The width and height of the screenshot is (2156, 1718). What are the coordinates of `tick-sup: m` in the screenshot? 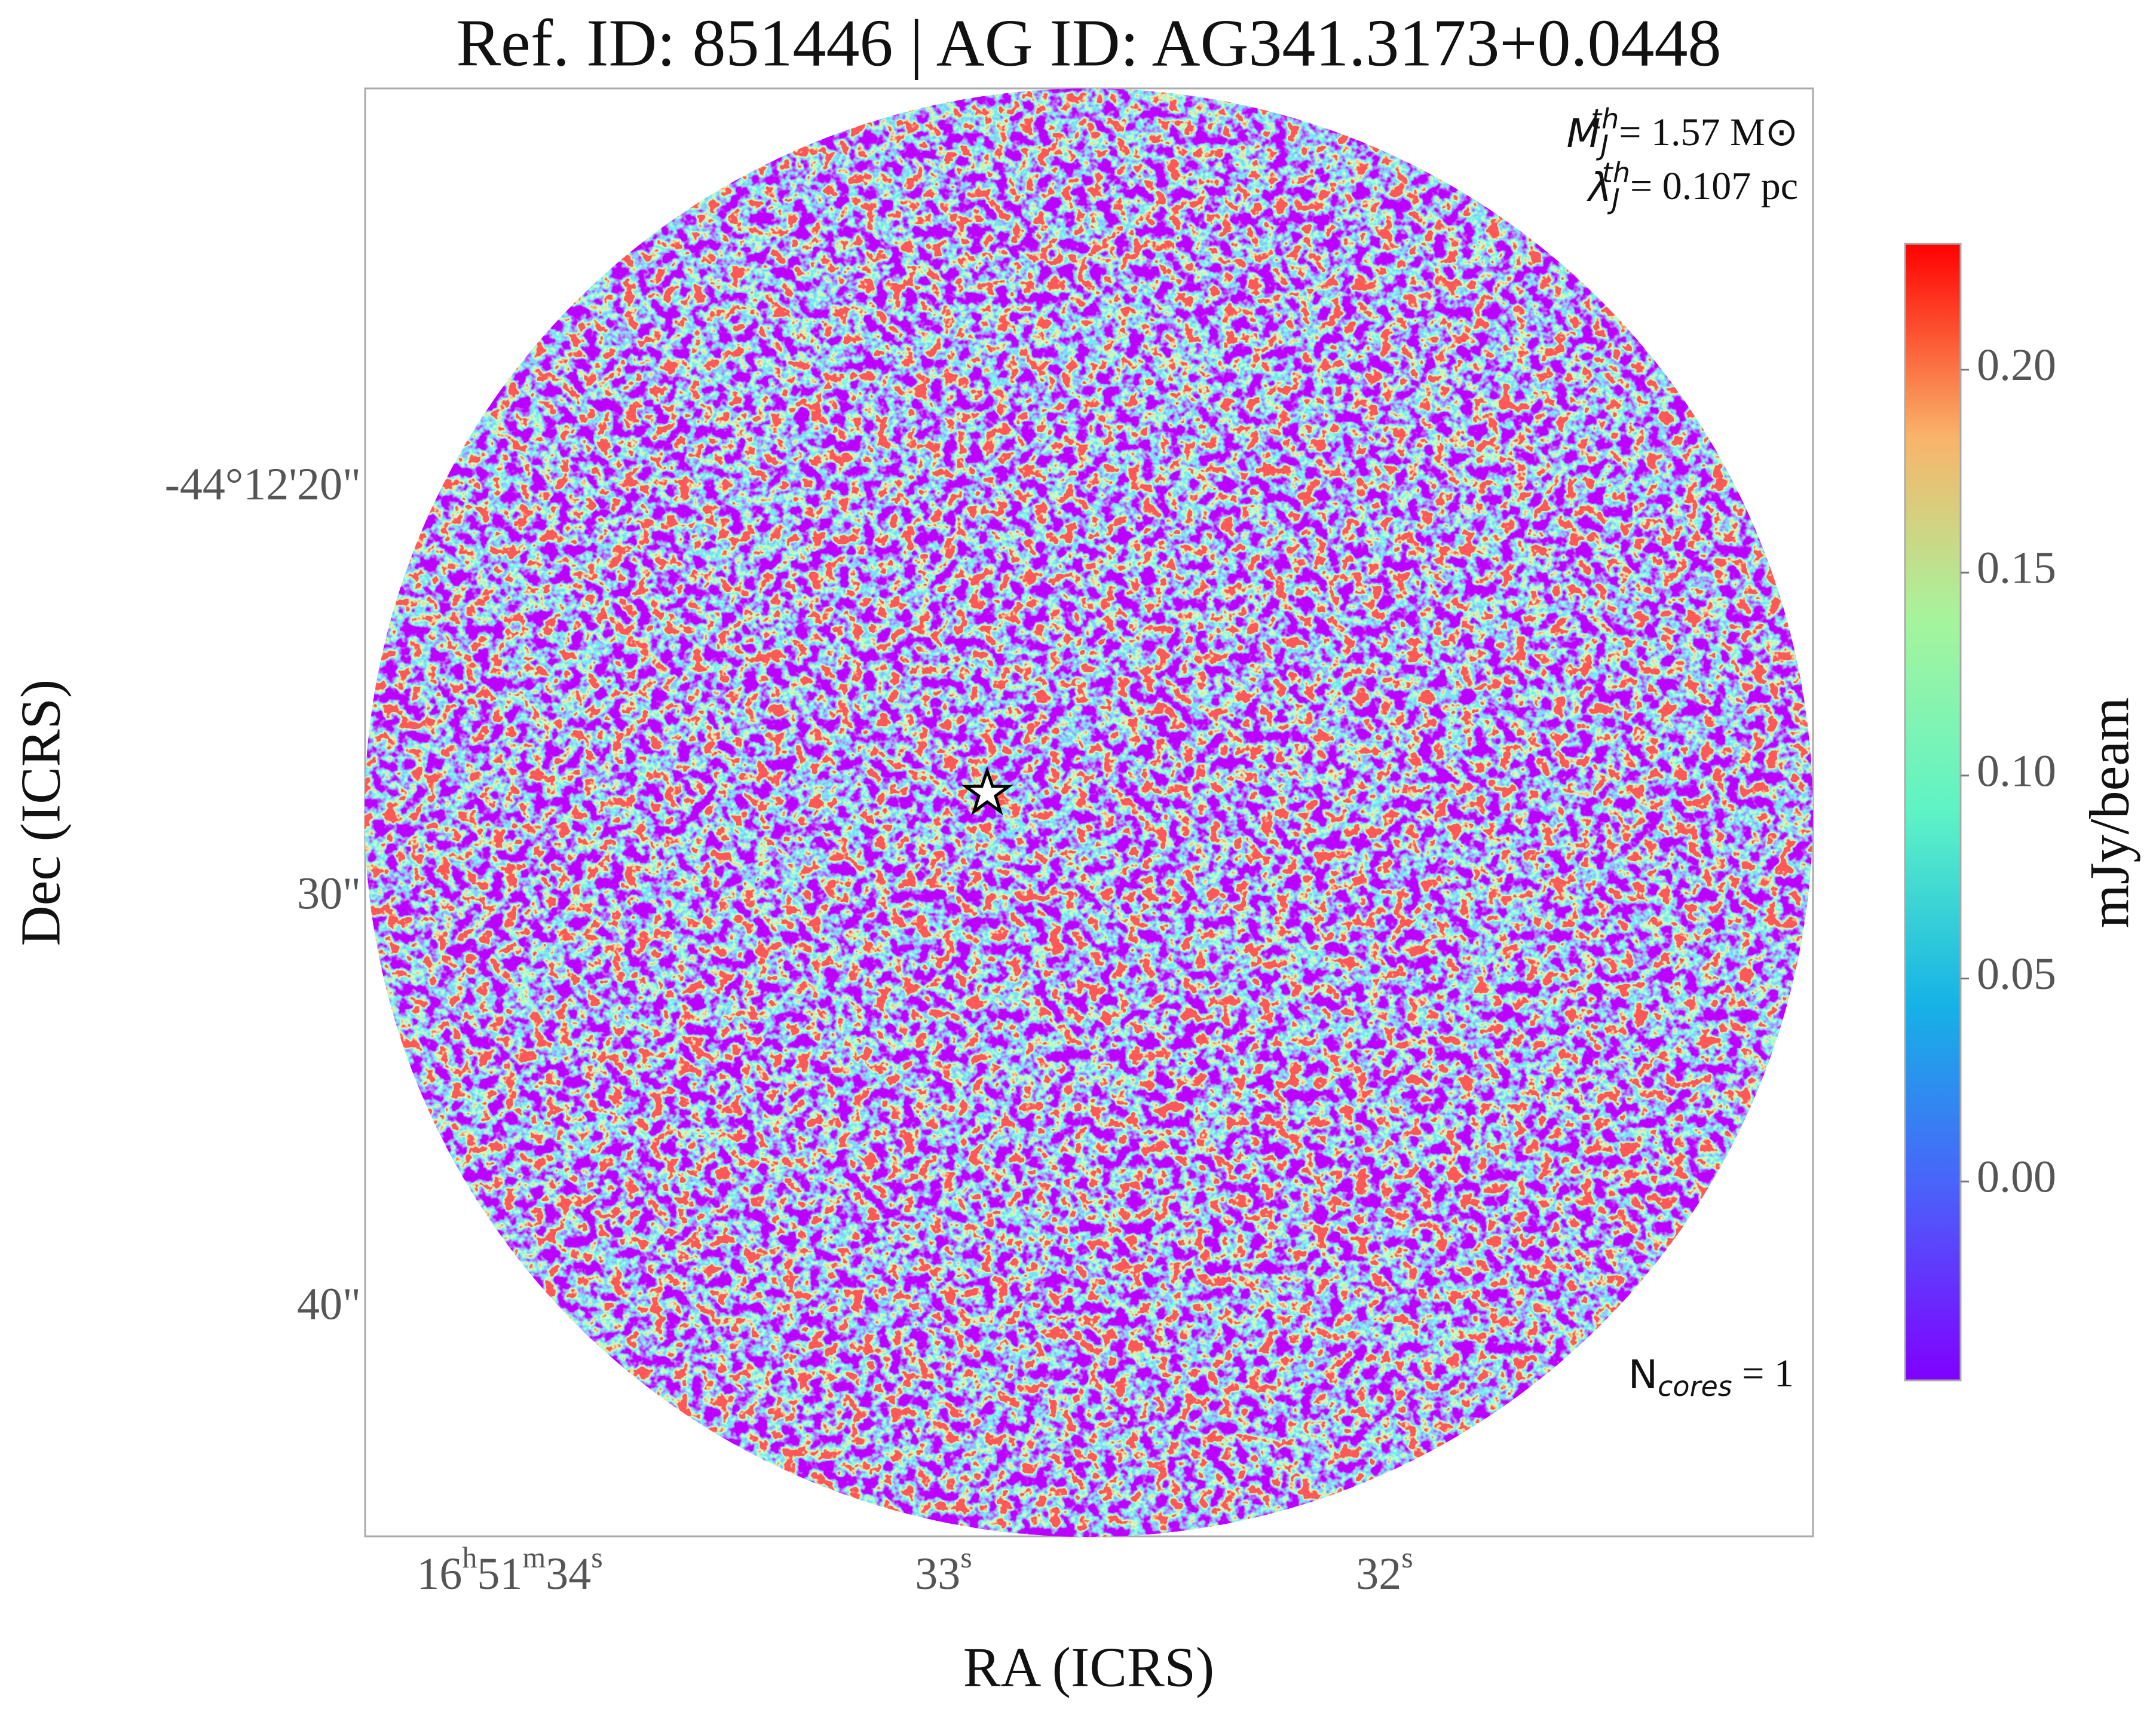 It's located at (534, 1557).